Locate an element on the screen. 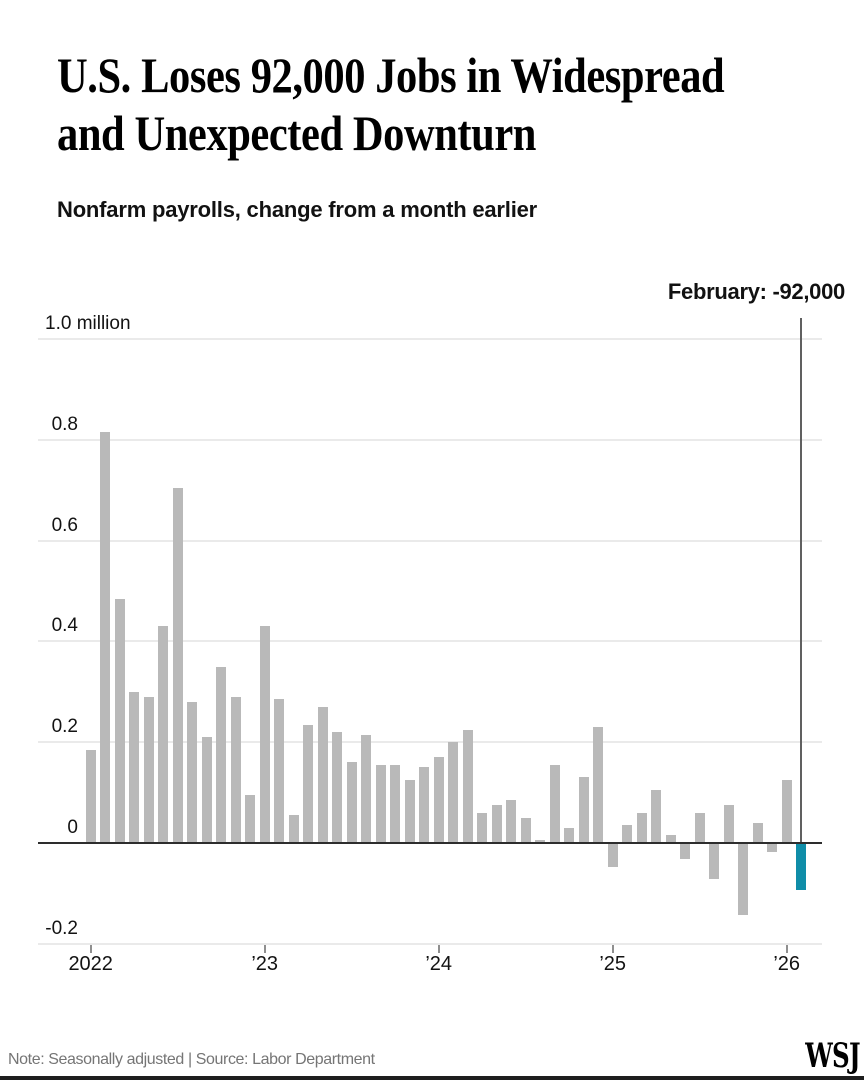 The image size is (864, 1080). x-axis-label: ’25 is located at coordinates (613, 964).